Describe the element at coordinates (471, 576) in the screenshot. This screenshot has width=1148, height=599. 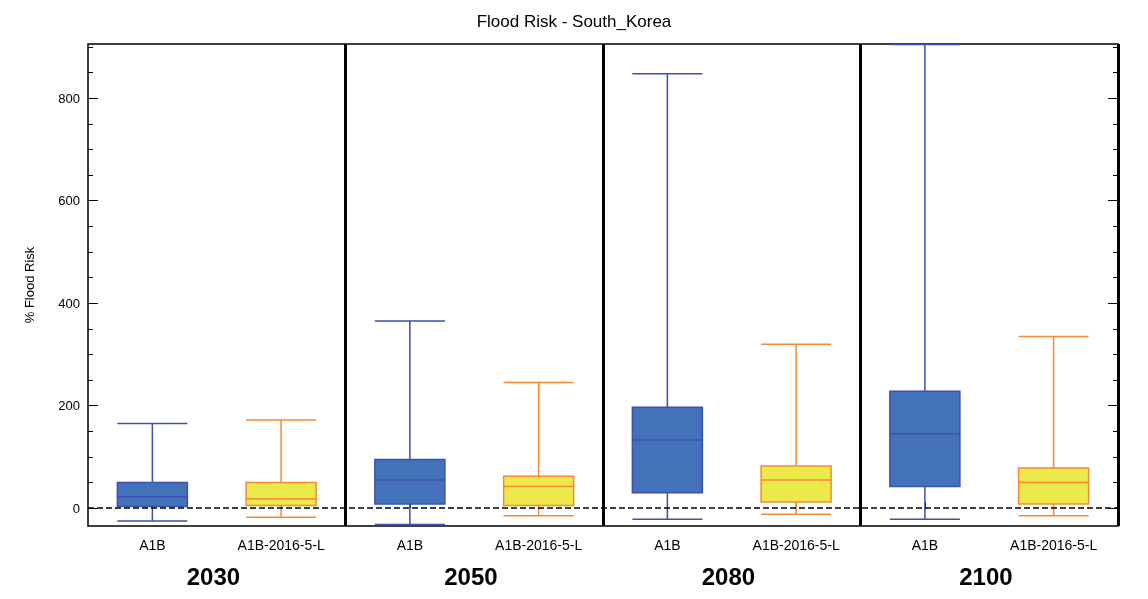
I see `text: 2050` at that location.